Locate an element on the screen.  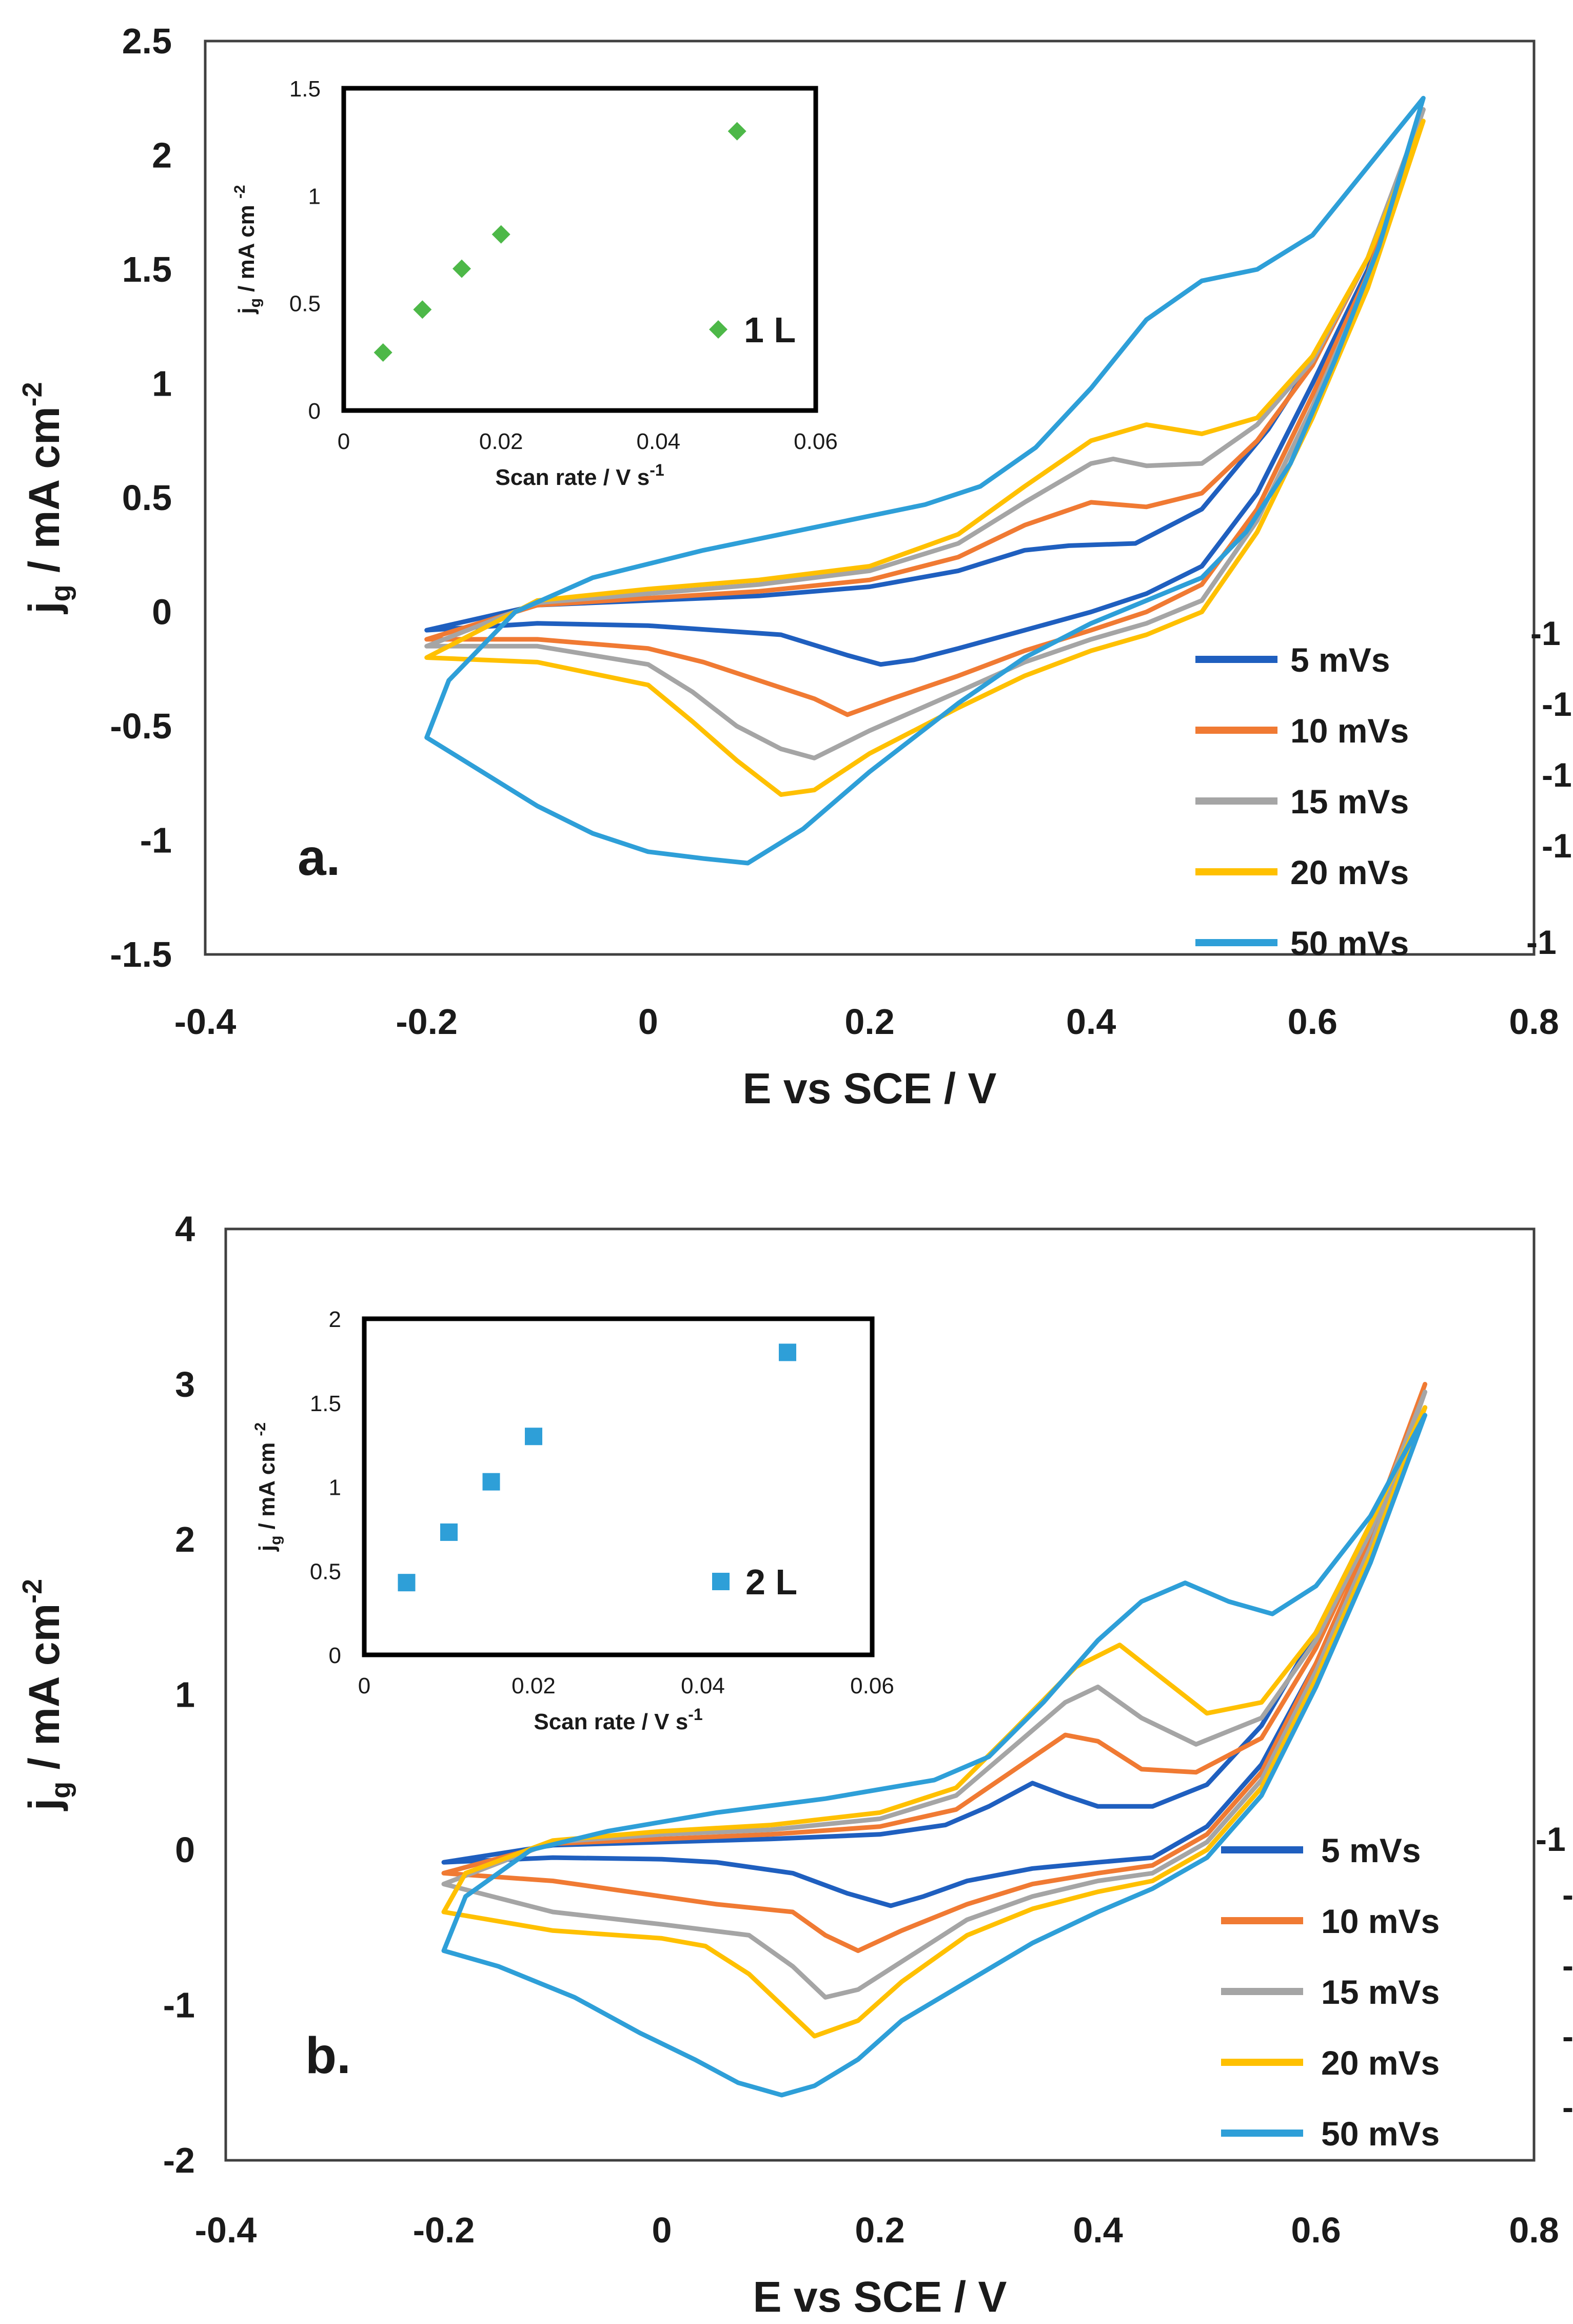
legend-label: 10 mVs is located at coordinates (1380, 1921).